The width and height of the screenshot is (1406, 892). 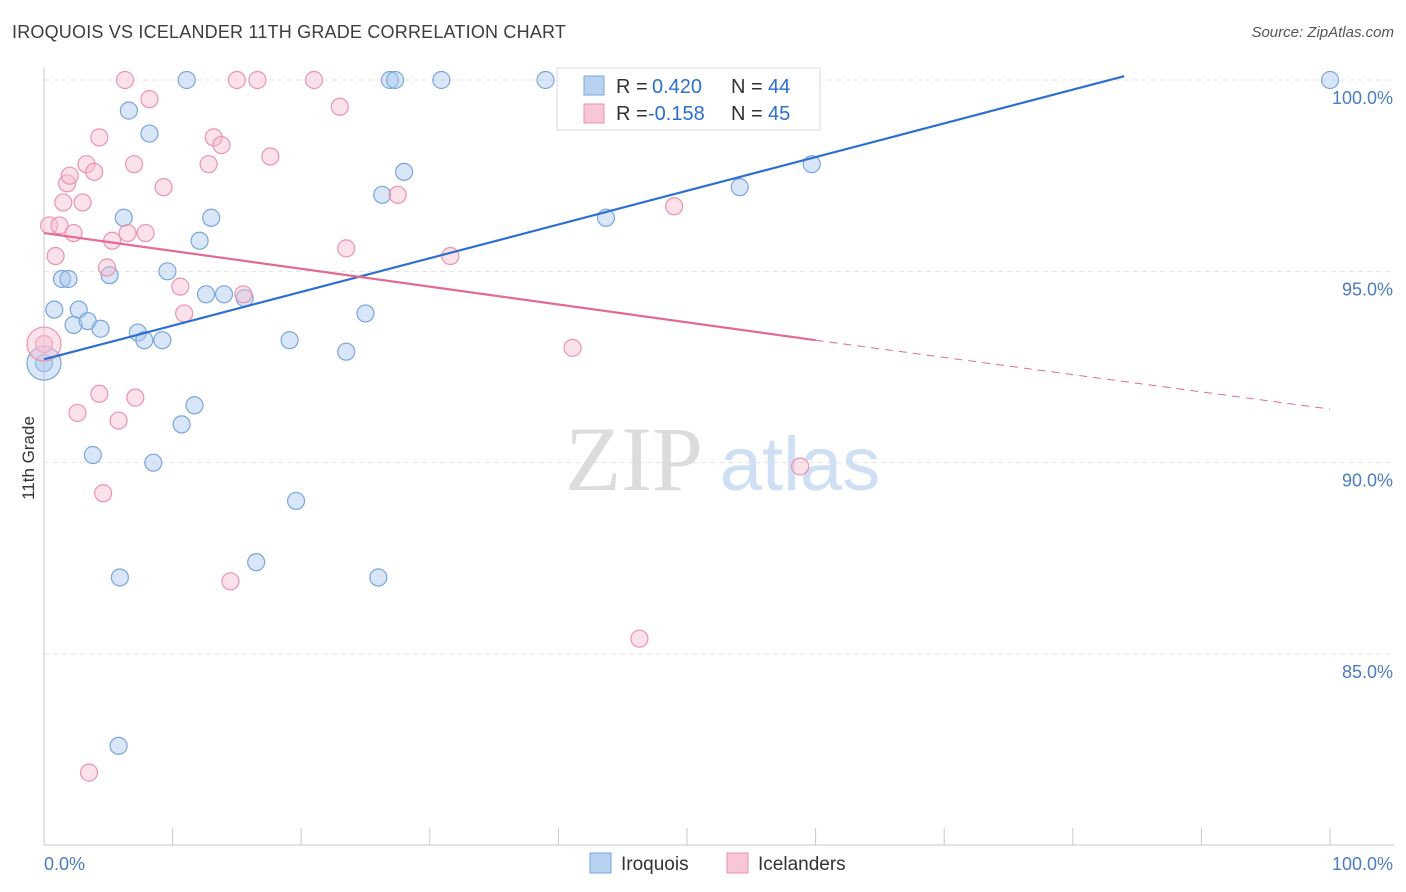 I want to click on legend-r-label-1: R =, so click(x=632, y=87).